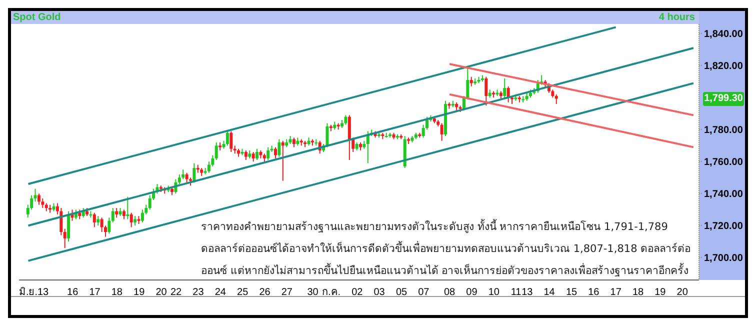 Image resolution: width=756 pixels, height=324 pixels. Describe the element at coordinates (313, 292) in the screenshot. I see `x-tick-label: 30` at that location.